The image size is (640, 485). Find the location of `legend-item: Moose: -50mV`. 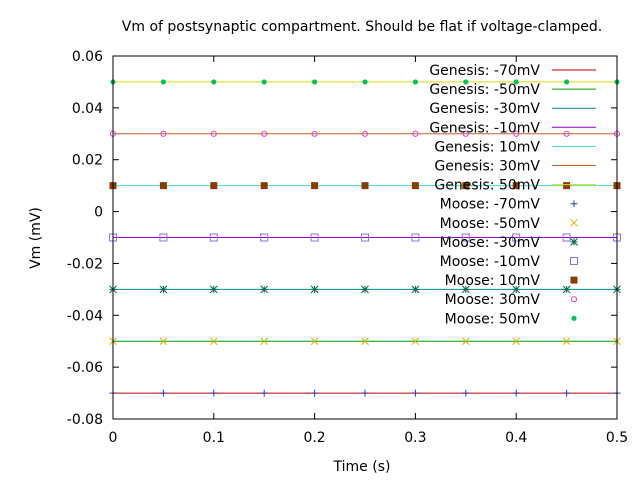

legend-item: Moose: -50mV is located at coordinates (509, 224).